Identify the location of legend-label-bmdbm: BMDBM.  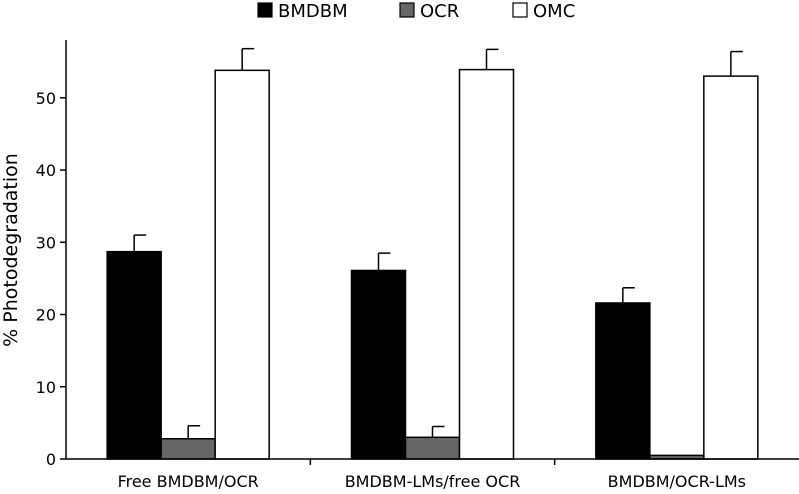
(313, 11).